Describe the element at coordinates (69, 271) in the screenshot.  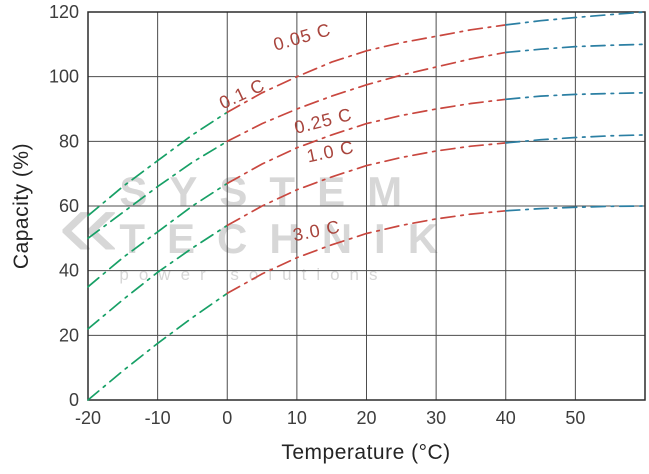
I see `y-tick-label: 40` at that location.